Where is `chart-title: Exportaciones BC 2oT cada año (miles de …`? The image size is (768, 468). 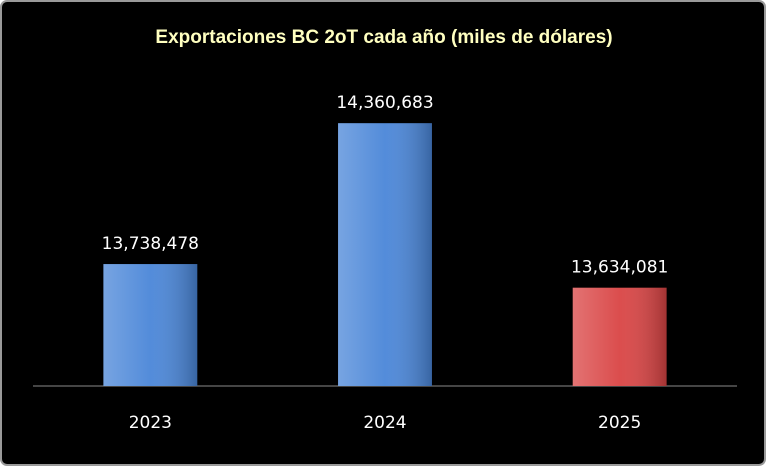
chart-title: Exportaciones BC 2oT cada año (miles de … is located at coordinates (383, 37).